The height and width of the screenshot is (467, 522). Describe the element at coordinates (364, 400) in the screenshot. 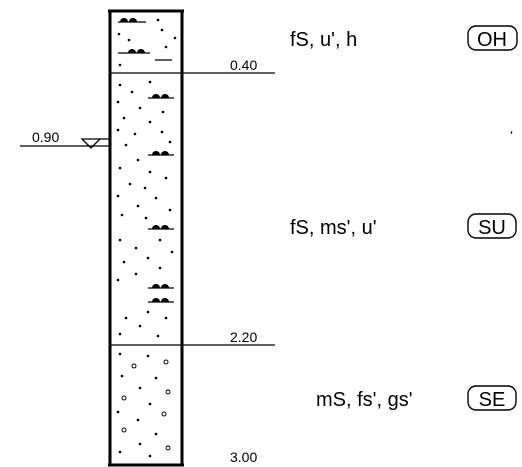

I see `layer-3-description: mS, fs', gs'` at that location.